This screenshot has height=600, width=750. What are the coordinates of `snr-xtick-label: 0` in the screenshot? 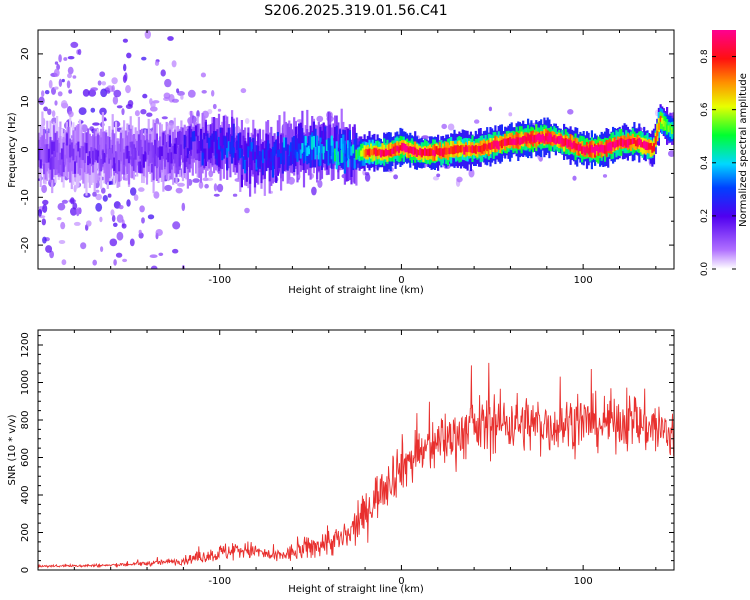 It's located at (401, 581).